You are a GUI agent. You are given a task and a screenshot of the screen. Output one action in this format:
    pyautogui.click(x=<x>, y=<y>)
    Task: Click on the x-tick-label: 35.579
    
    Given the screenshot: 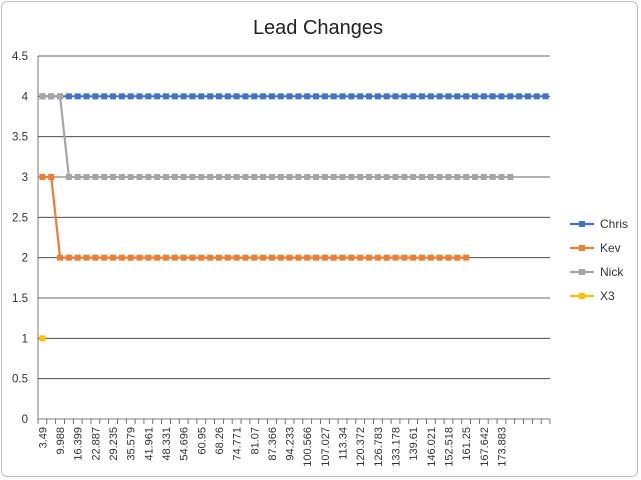 What is the action you would take?
    pyautogui.click(x=132, y=444)
    